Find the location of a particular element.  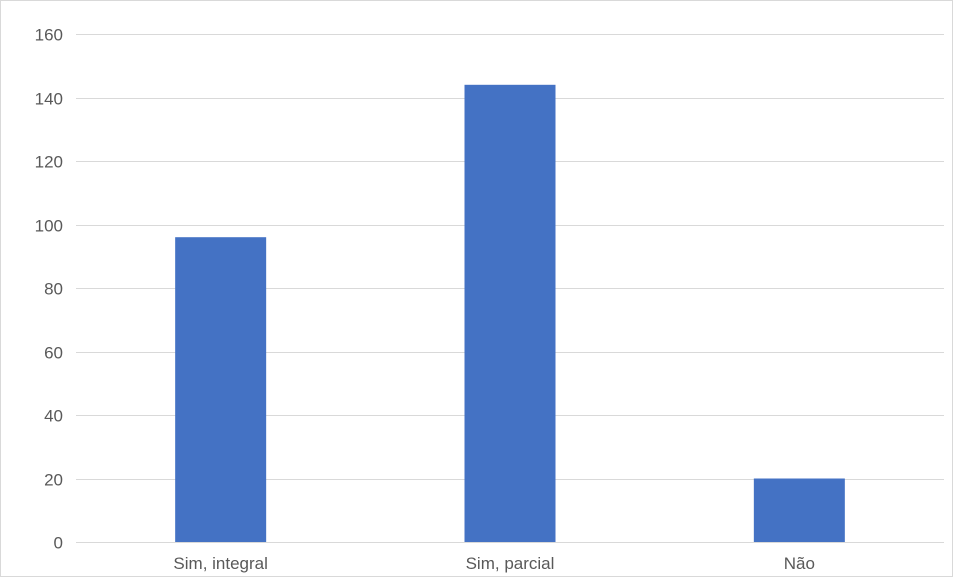

y-tick-label: 60 is located at coordinates (53, 353).